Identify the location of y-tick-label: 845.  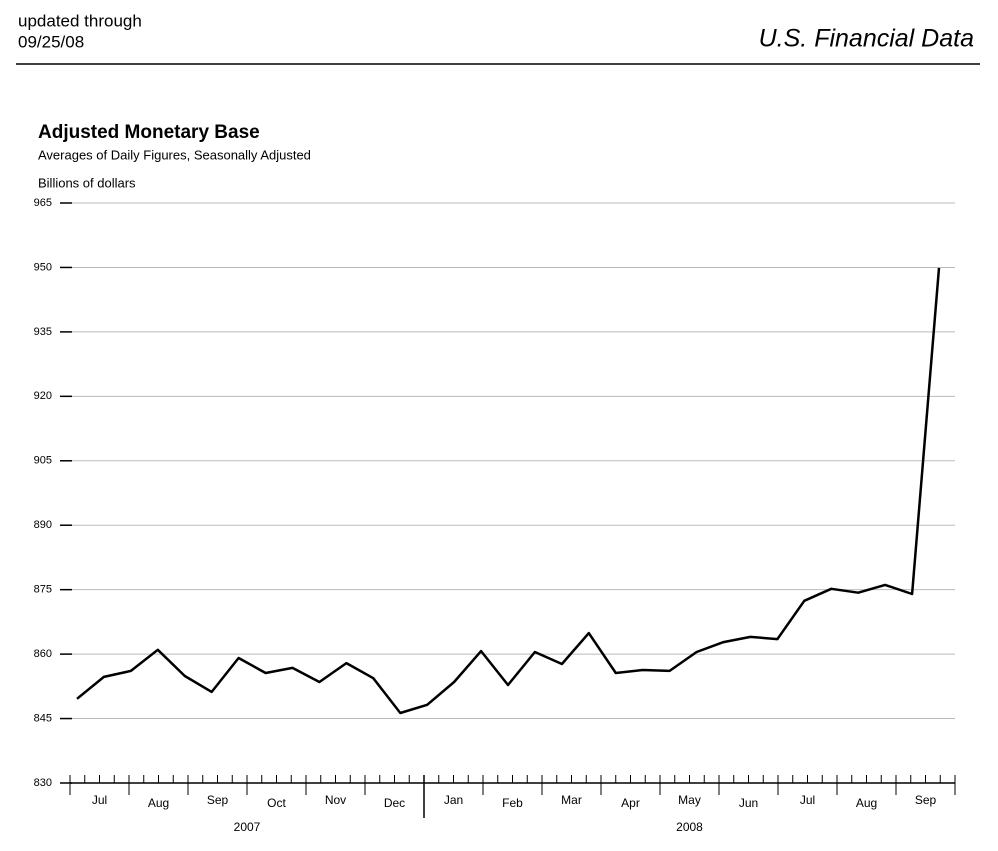
(43, 718).